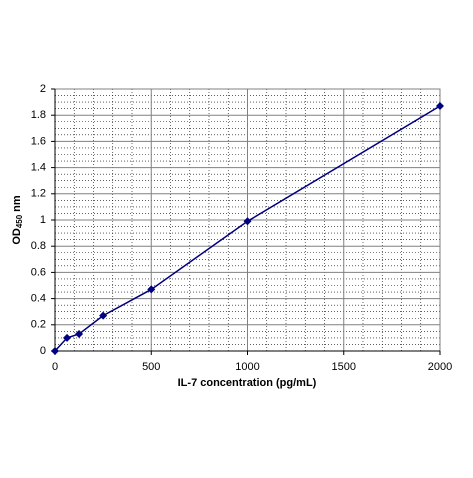 The image size is (473, 478). Describe the element at coordinates (38, 272) in the screenshot. I see `y-tick-label: 0.6` at that location.